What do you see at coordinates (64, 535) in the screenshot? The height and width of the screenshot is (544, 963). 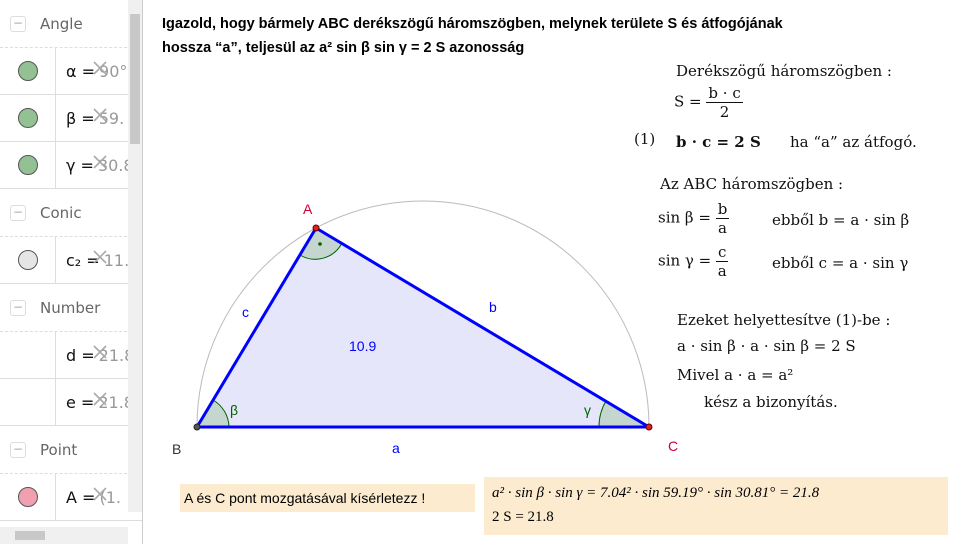 I see `horizontal-scrollbar` at bounding box center [64, 535].